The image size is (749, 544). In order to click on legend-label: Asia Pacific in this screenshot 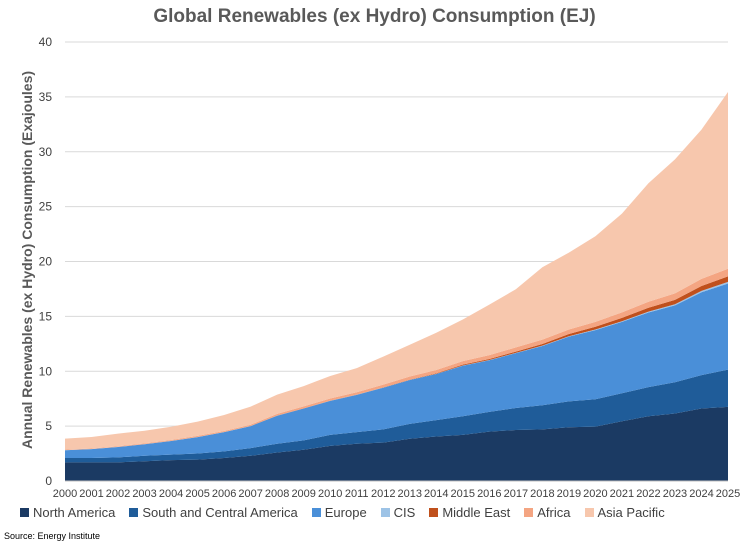, I will do `click(631, 512)`.